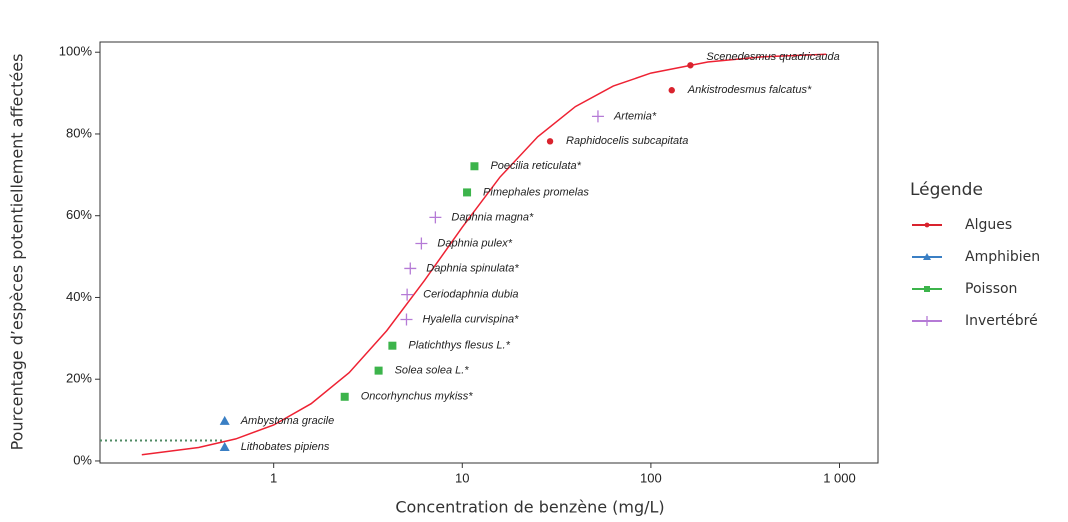 This screenshot has height=522, width=1068. Describe the element at coordinates (472, 268) in the screenshot. I see `point-label: Daphnia spinulata*` at that location.